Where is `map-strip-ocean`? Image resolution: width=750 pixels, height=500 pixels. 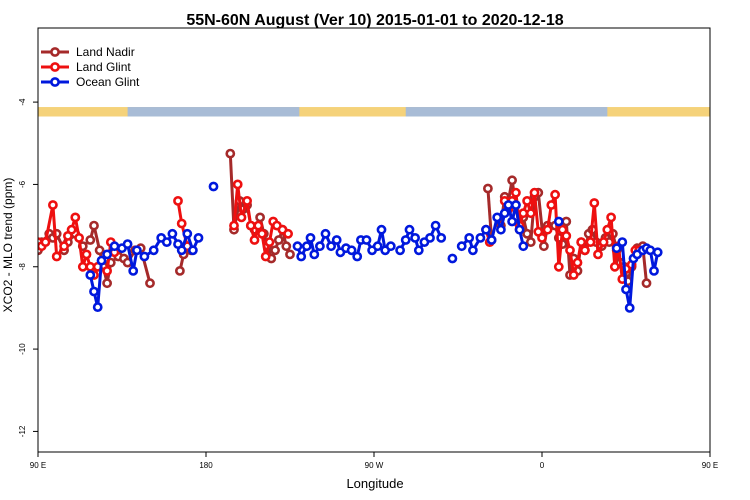 map-strip-ocean is located at coordinates (506, 112).